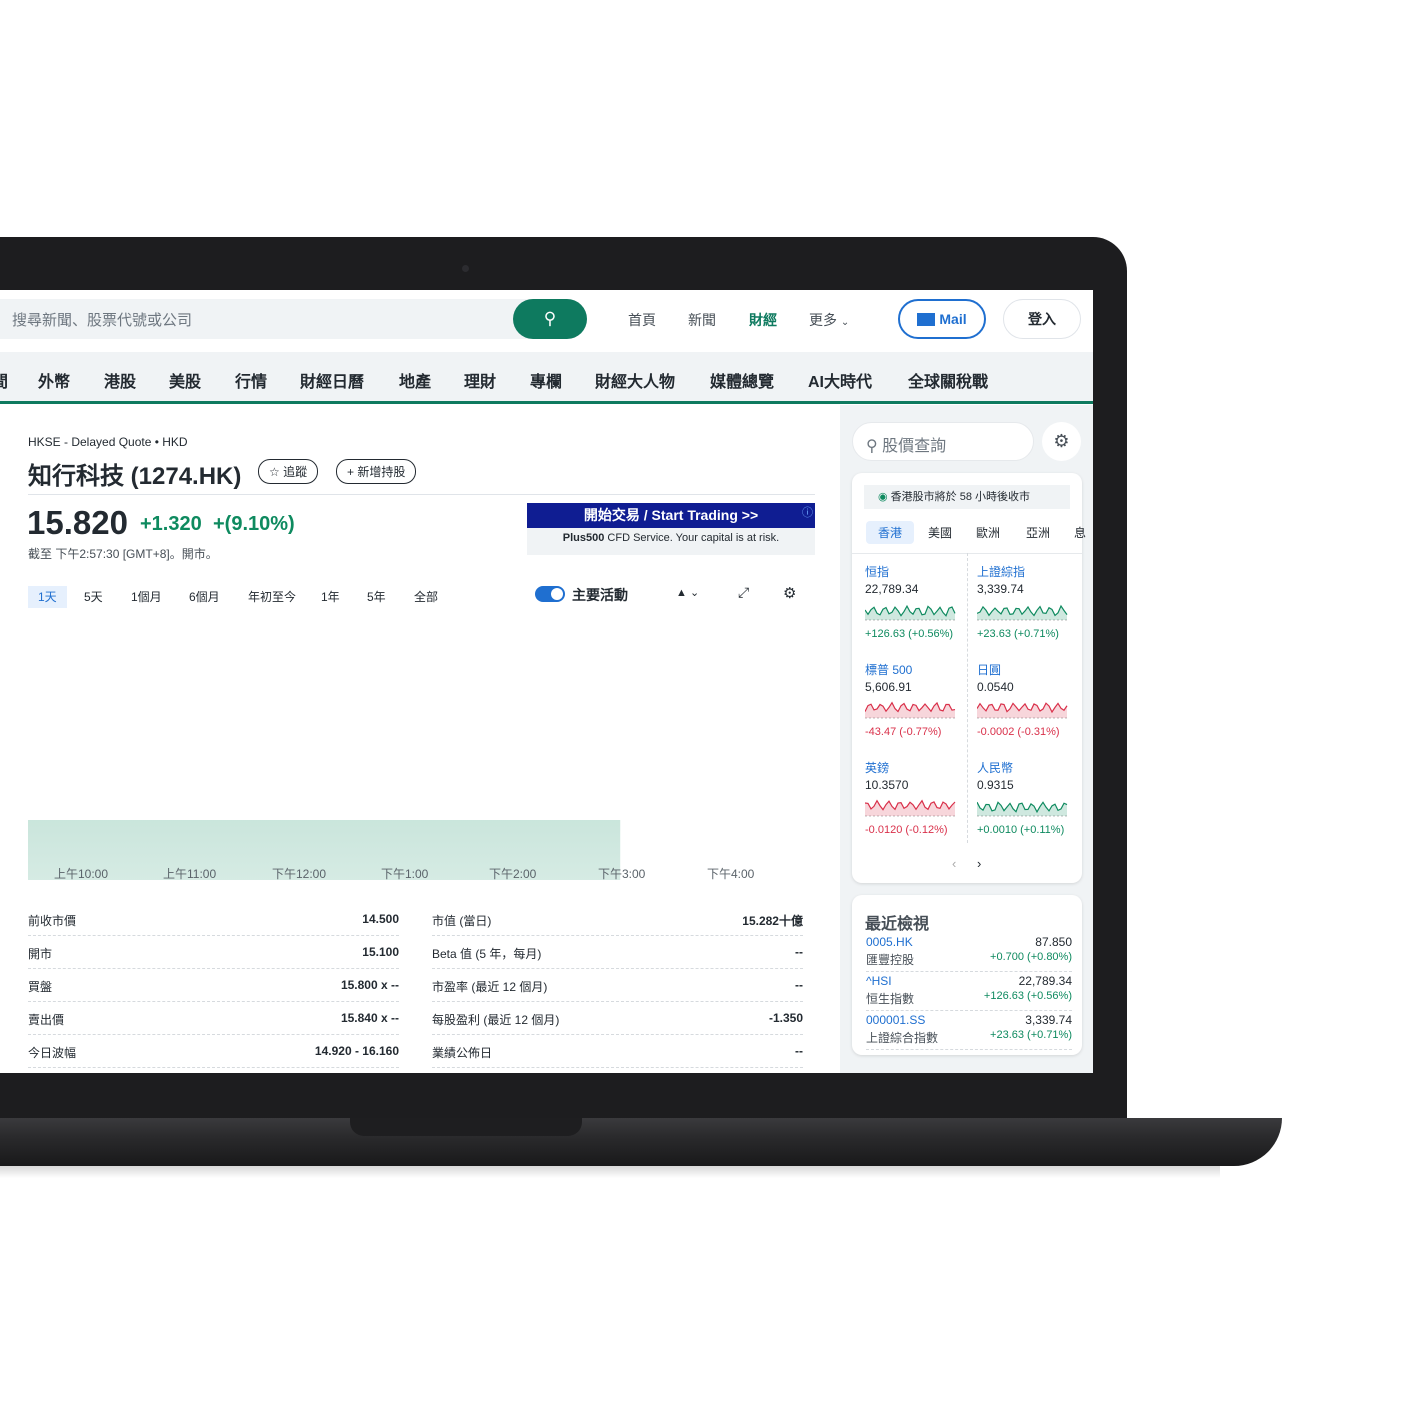 Image resolution: width=1410 pixels, height=1410 pixels. I want to click on x-tick-label: 下午3:00, so click(622, 874).